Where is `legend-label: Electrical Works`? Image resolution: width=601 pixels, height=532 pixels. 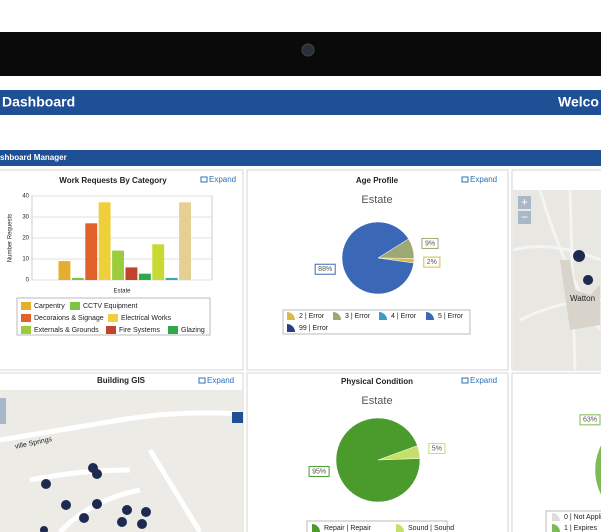
legend-label: Electrical Works is located at coordinates (146, 318).